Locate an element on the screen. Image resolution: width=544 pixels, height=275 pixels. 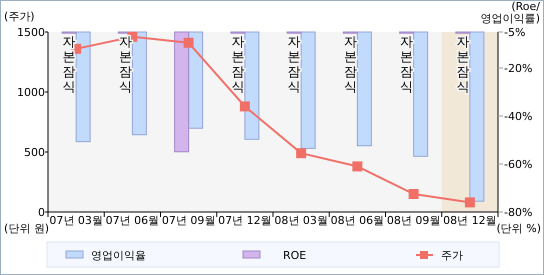
y-tick-label: 1000 is located at coordinates (31, 92).